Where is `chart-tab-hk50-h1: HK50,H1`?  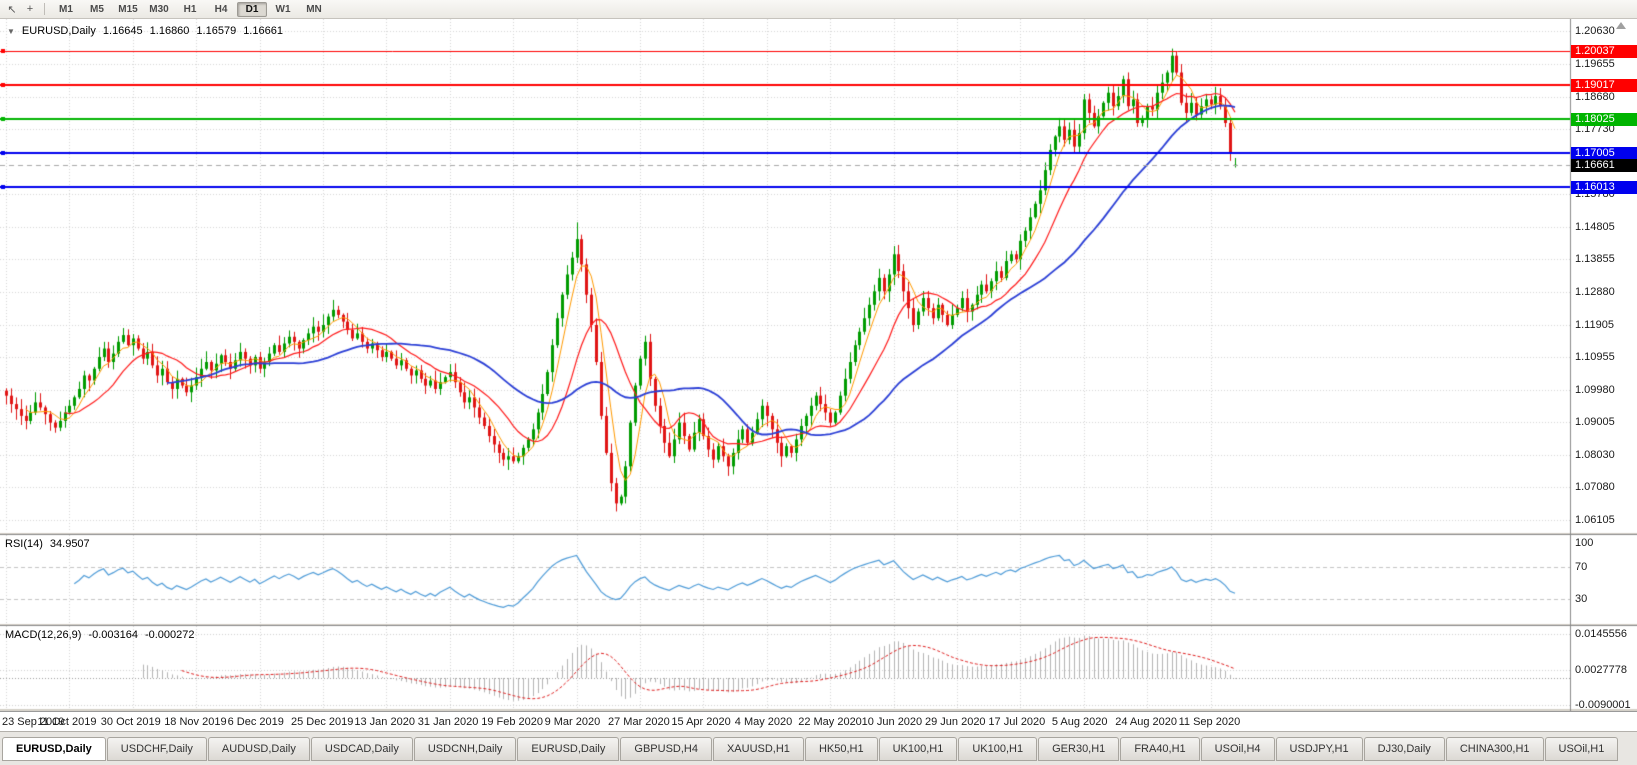
chart-tab-hk50-h1: HK50,H1 is located at coordinates (841, 748).